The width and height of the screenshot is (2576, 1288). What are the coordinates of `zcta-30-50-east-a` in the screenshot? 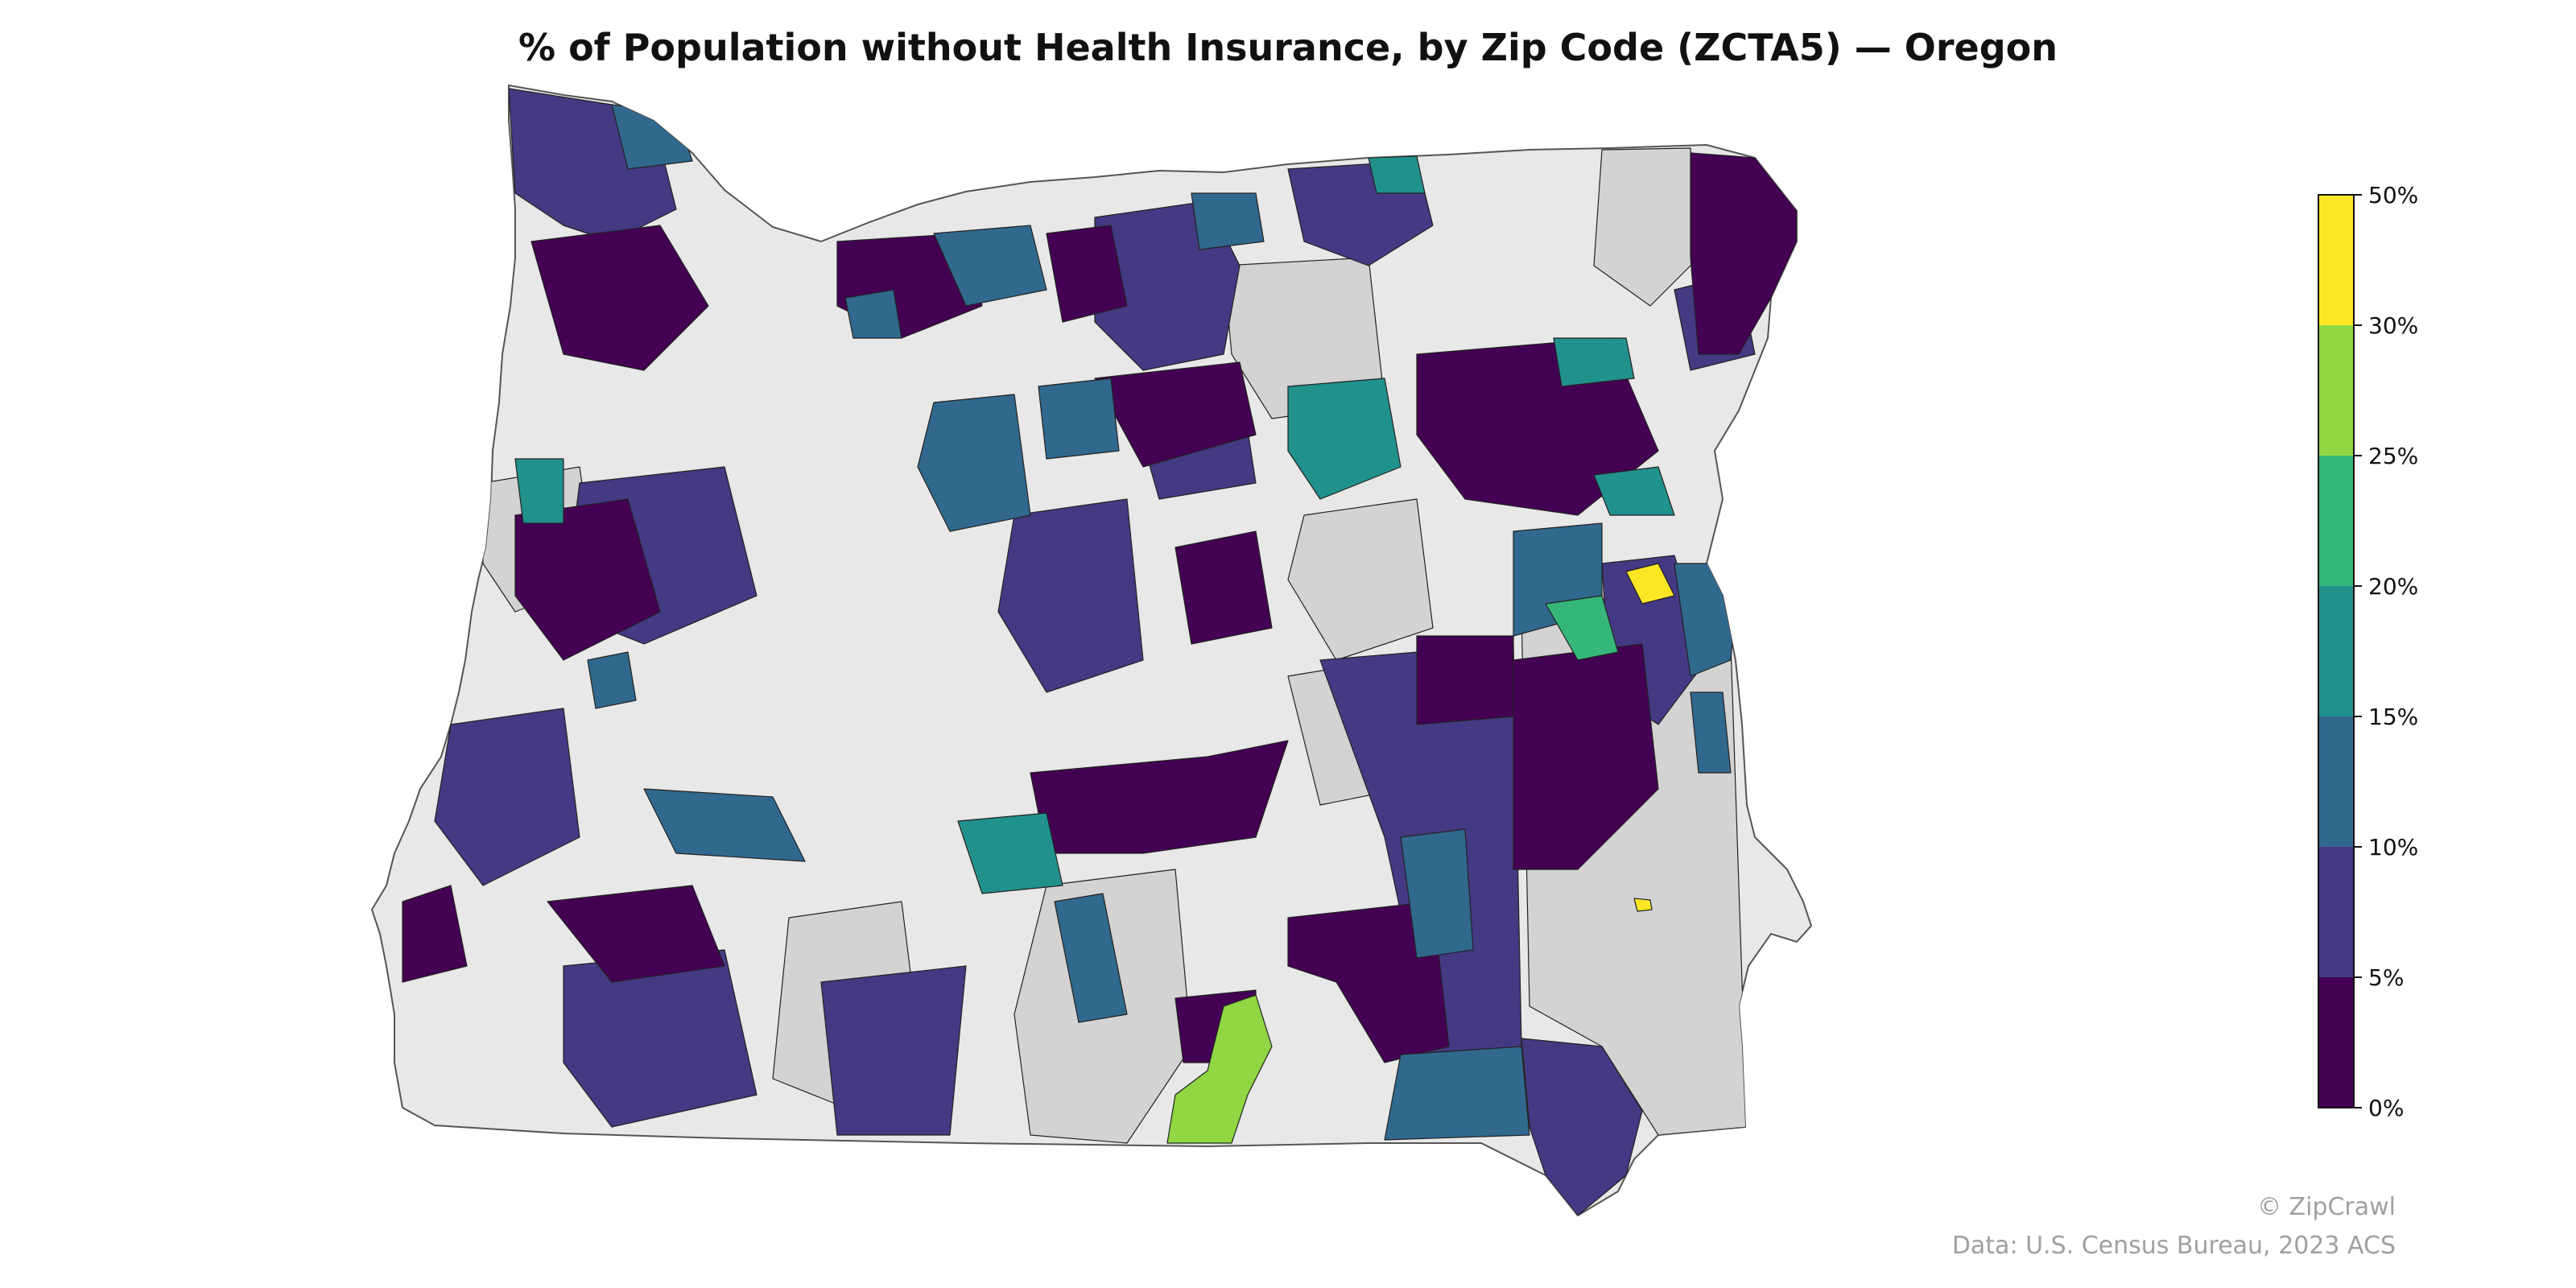 It's located at (1650, 584).